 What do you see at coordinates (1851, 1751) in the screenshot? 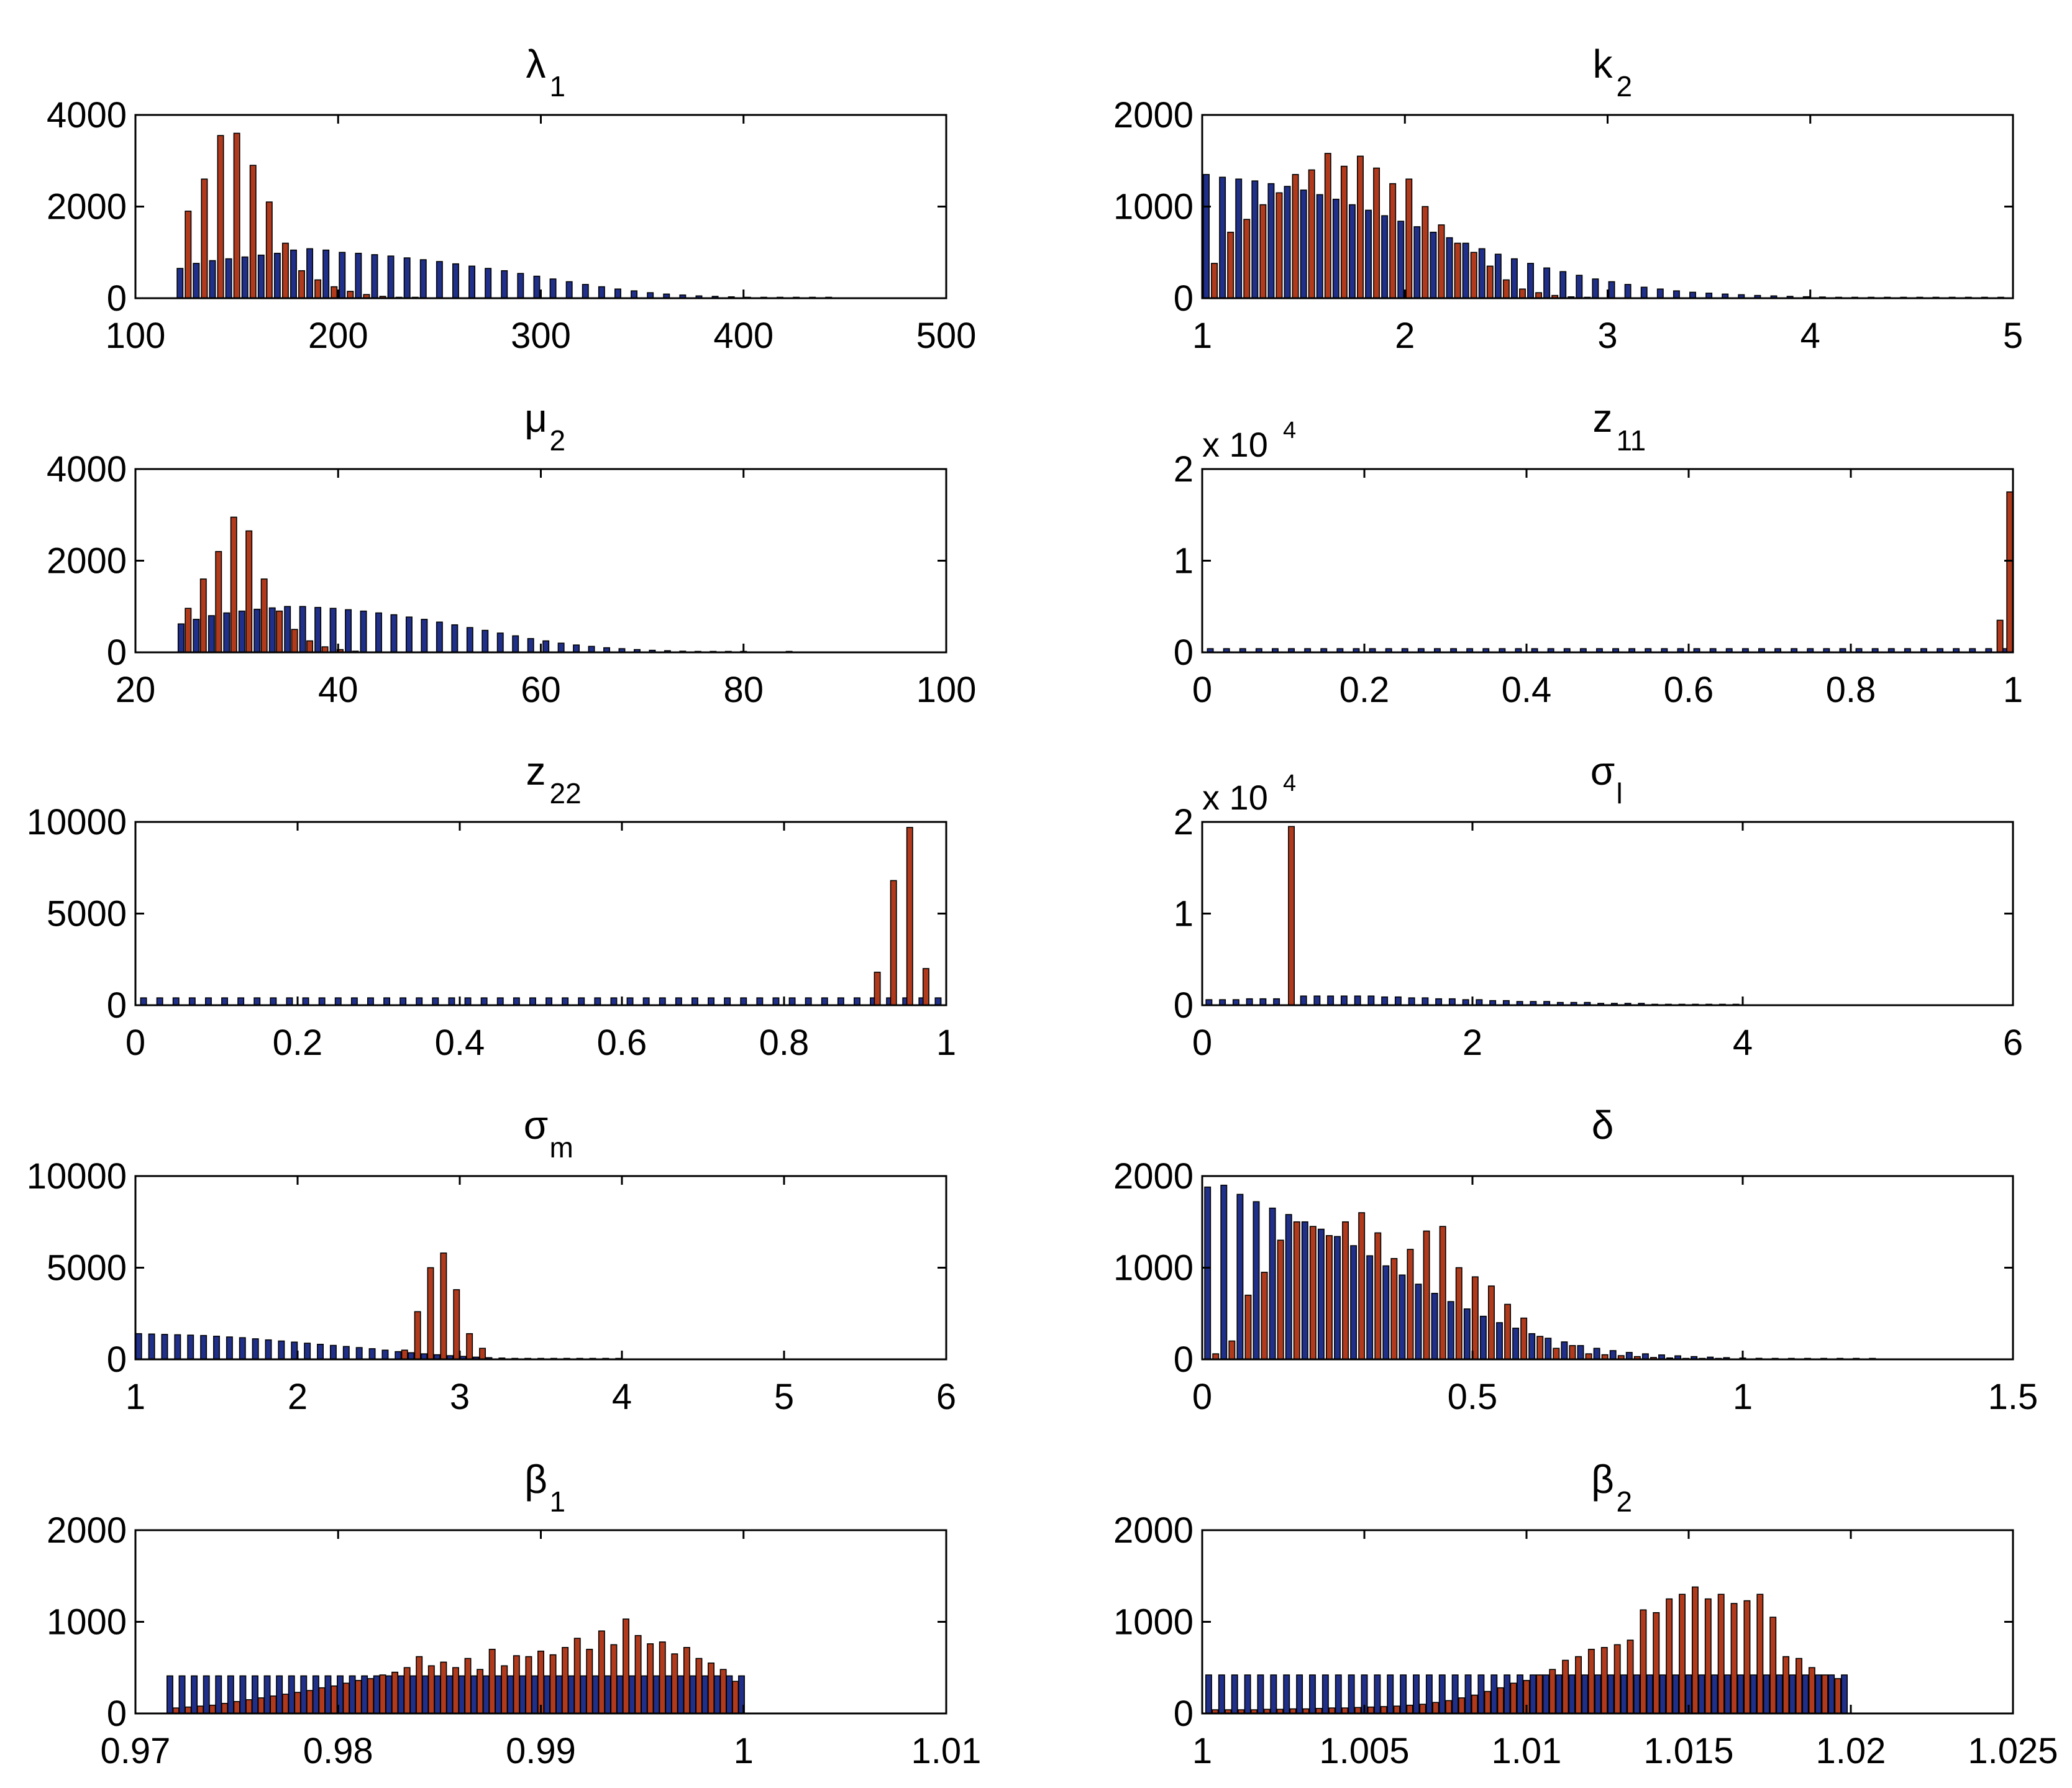
I see `x-tick-label: 1.02` at bounding box center [1851, 1751].